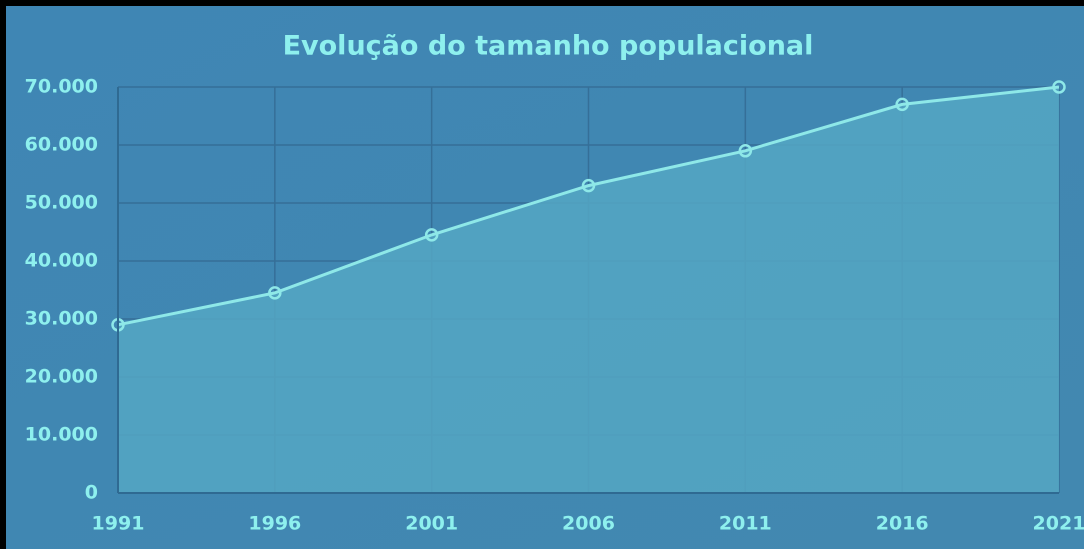 The image size is (1084, 549). Describe the element at coordinates (61, 261) in the screenshot. I see `y-tick-label: 40.000` at that location.